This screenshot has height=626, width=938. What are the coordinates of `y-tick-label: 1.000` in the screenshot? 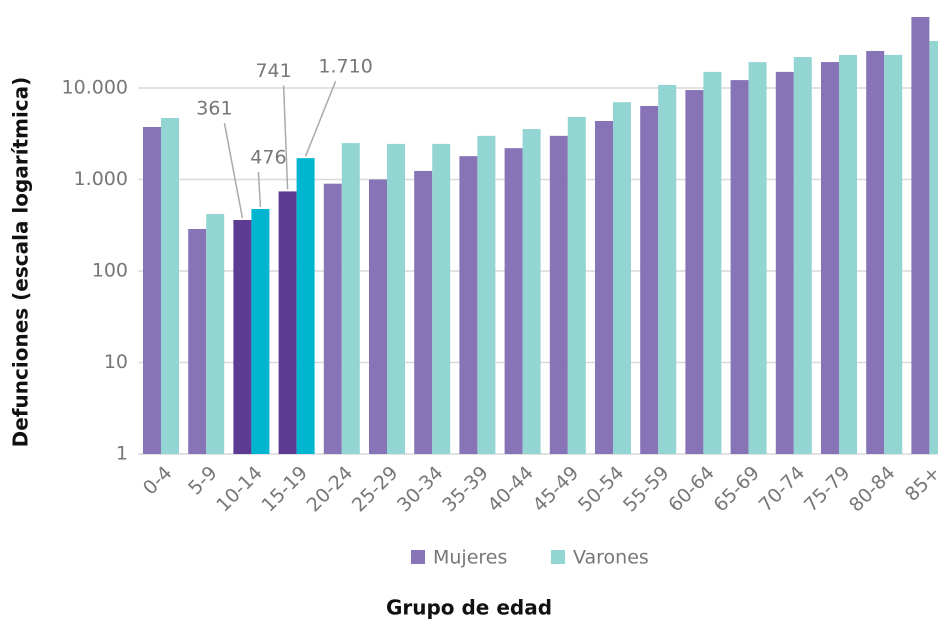 It's located at (101, 179).